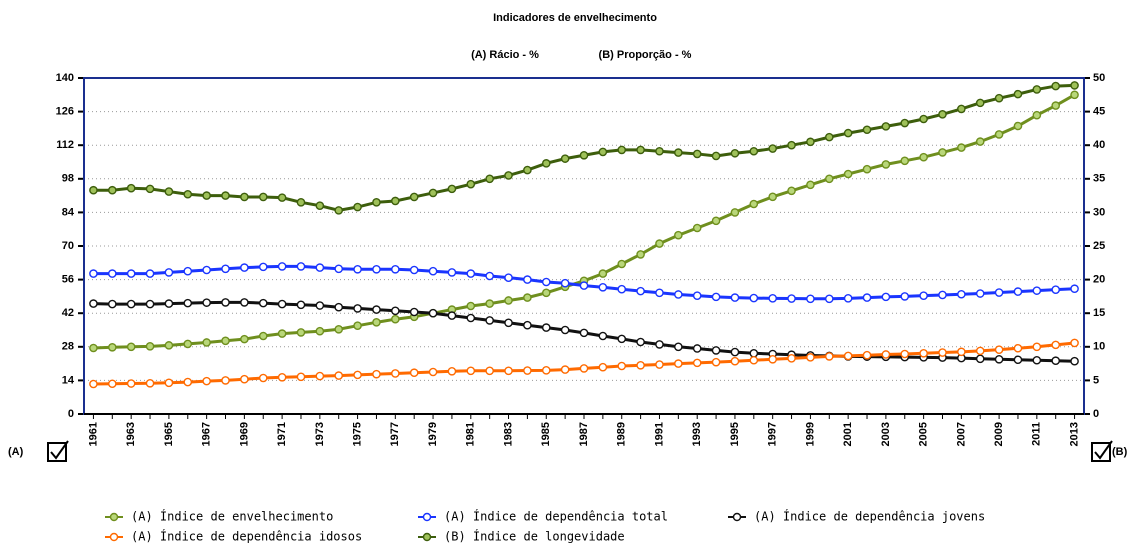  What do you see at coordinates (1074, 434) in the screenshot?
I see `x-tick-label: 2013` at bounding box center [1074, 434].